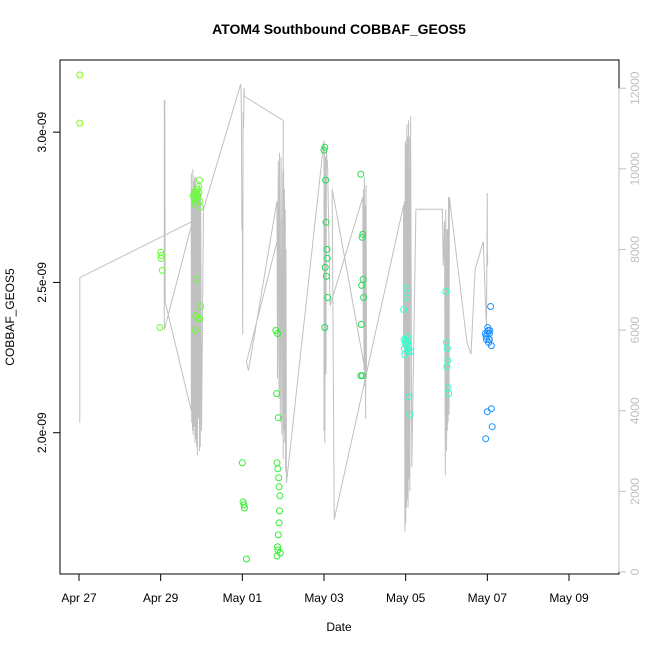  Describe the element at coordinates (339, 627) in the screenshot. I see `x-axis-label: Date` at that location.